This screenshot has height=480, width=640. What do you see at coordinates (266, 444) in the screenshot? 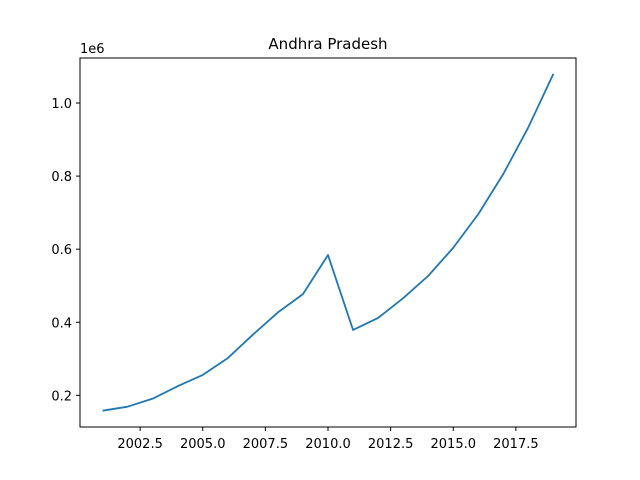
I see `x-tick-label: 2007.5` at bounding box center [266, 444].